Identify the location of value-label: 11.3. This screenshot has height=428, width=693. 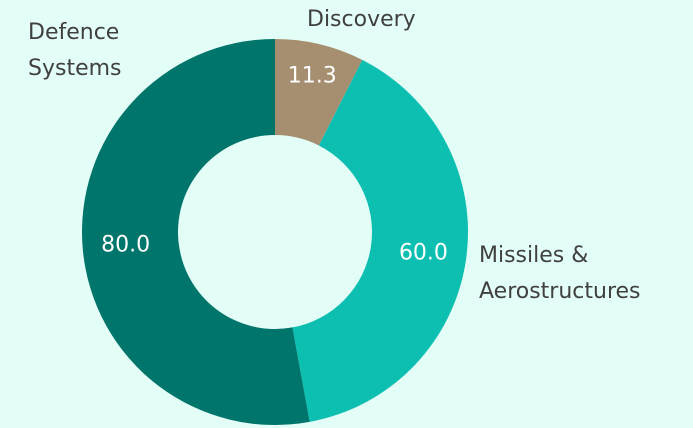
(312, 75).